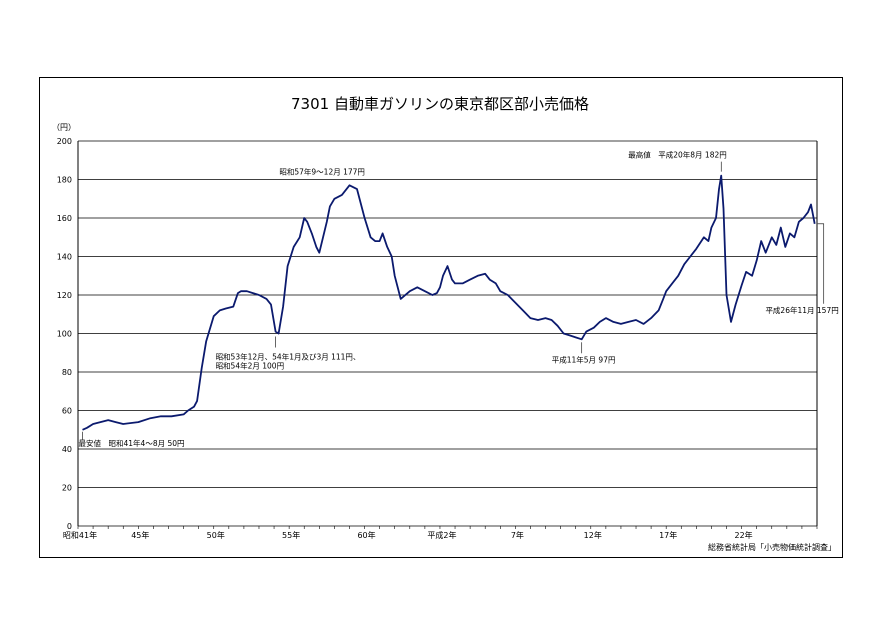 This screenshot has height=634, width=896. I want to click on y-tick-label: 80, so click(67, 372).